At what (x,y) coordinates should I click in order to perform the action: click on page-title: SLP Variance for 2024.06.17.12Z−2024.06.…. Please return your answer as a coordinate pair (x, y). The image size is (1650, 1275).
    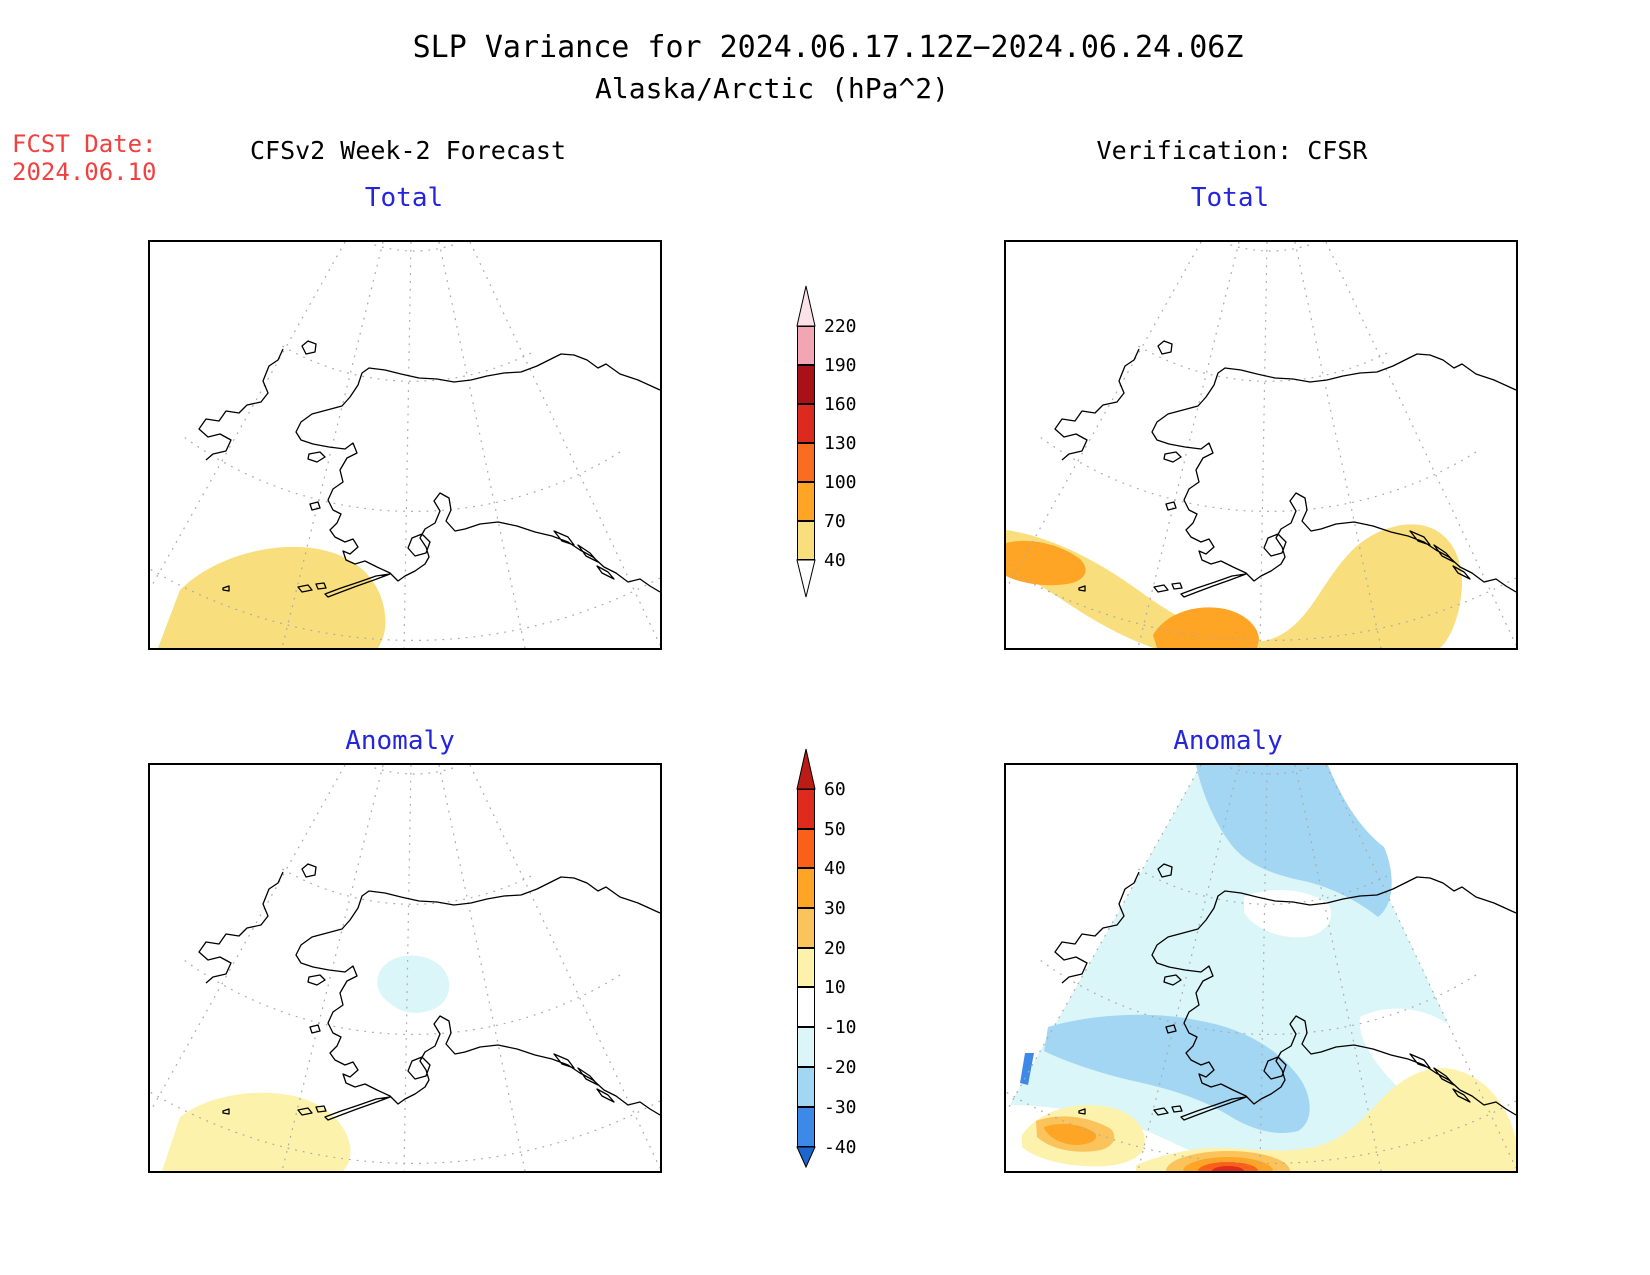
    Looking at the image, I should click on (828, 47).